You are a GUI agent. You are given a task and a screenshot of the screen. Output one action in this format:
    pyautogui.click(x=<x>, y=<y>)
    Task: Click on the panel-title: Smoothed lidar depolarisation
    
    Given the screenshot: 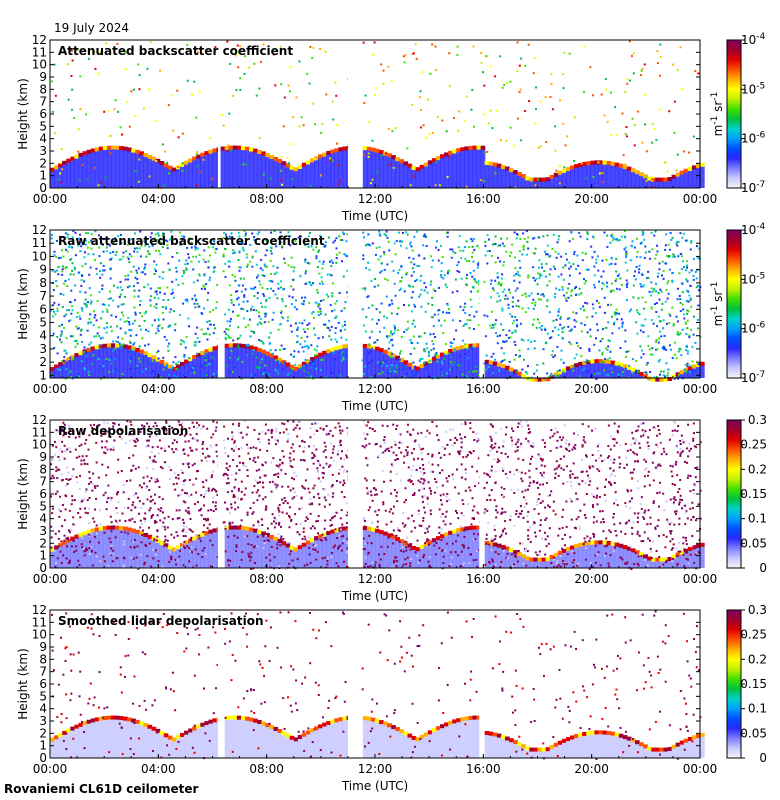 What is the action you would take?
    pyautogui.click(x=161, y=621)
    